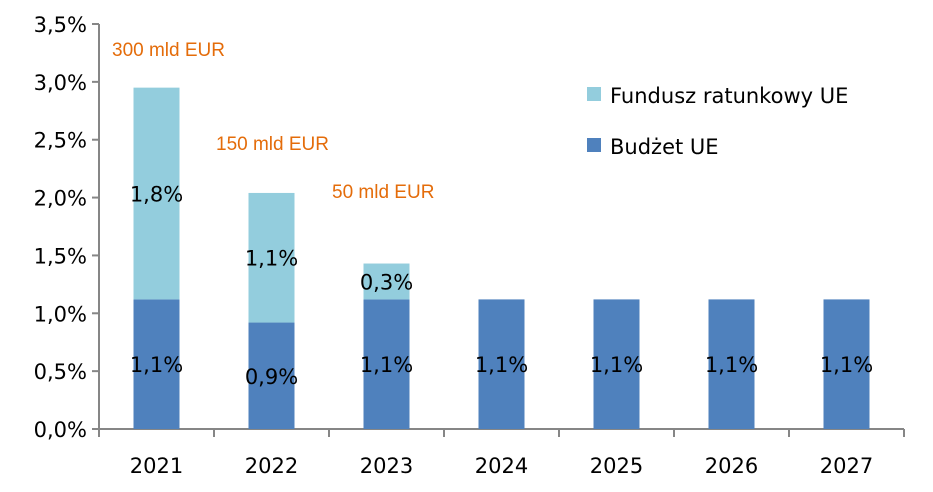 This screenshot has width=933, height=492. What do you see at coordinates (168, 50) in the screenshot?
I see `annotation: 300 mld EUR` at bounding box center [168, 50].